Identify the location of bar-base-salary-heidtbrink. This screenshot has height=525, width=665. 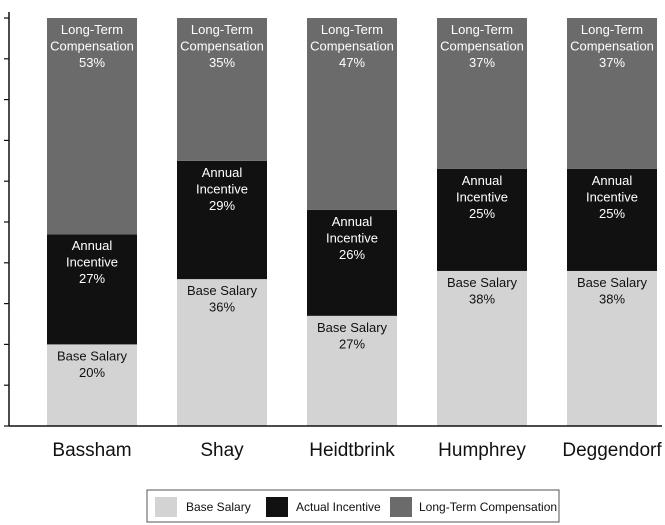
(352, 370).